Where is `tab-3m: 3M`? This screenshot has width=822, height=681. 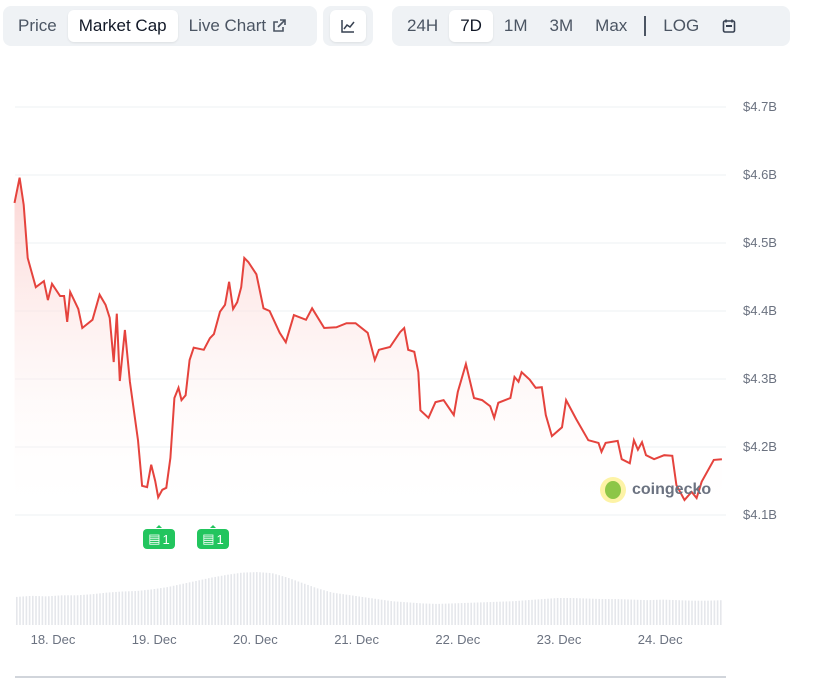
tab-3m: 3M is located at coordinates (561, 25).